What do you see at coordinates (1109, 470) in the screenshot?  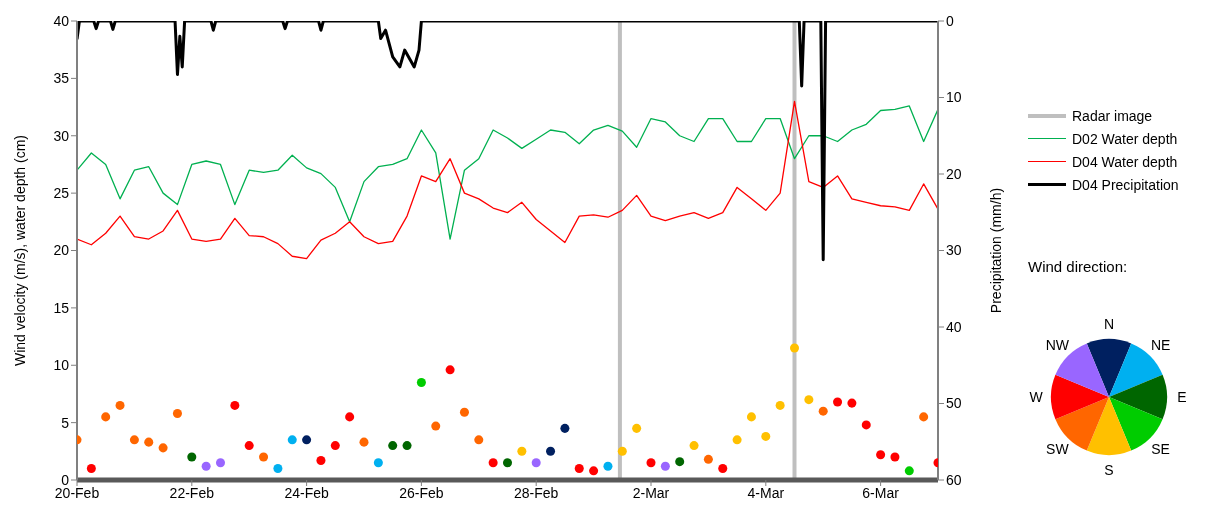 I see `slice-label: S` at bounding box center [1109, 470].